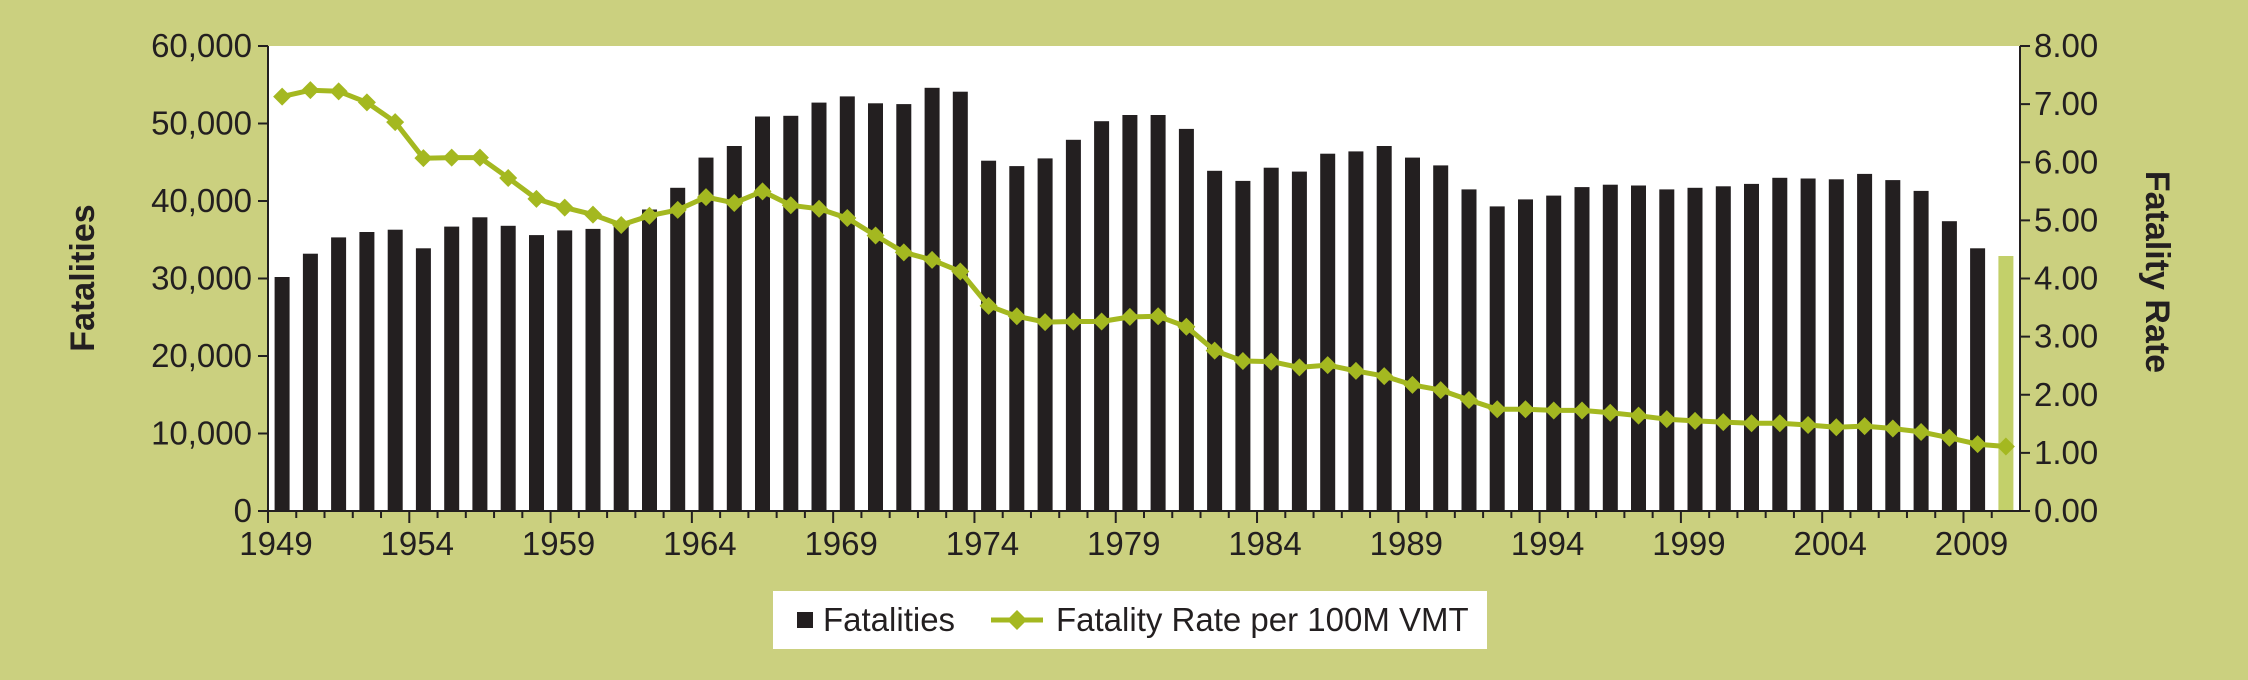  I want to click on rate-point-1956, so click(479, 157).